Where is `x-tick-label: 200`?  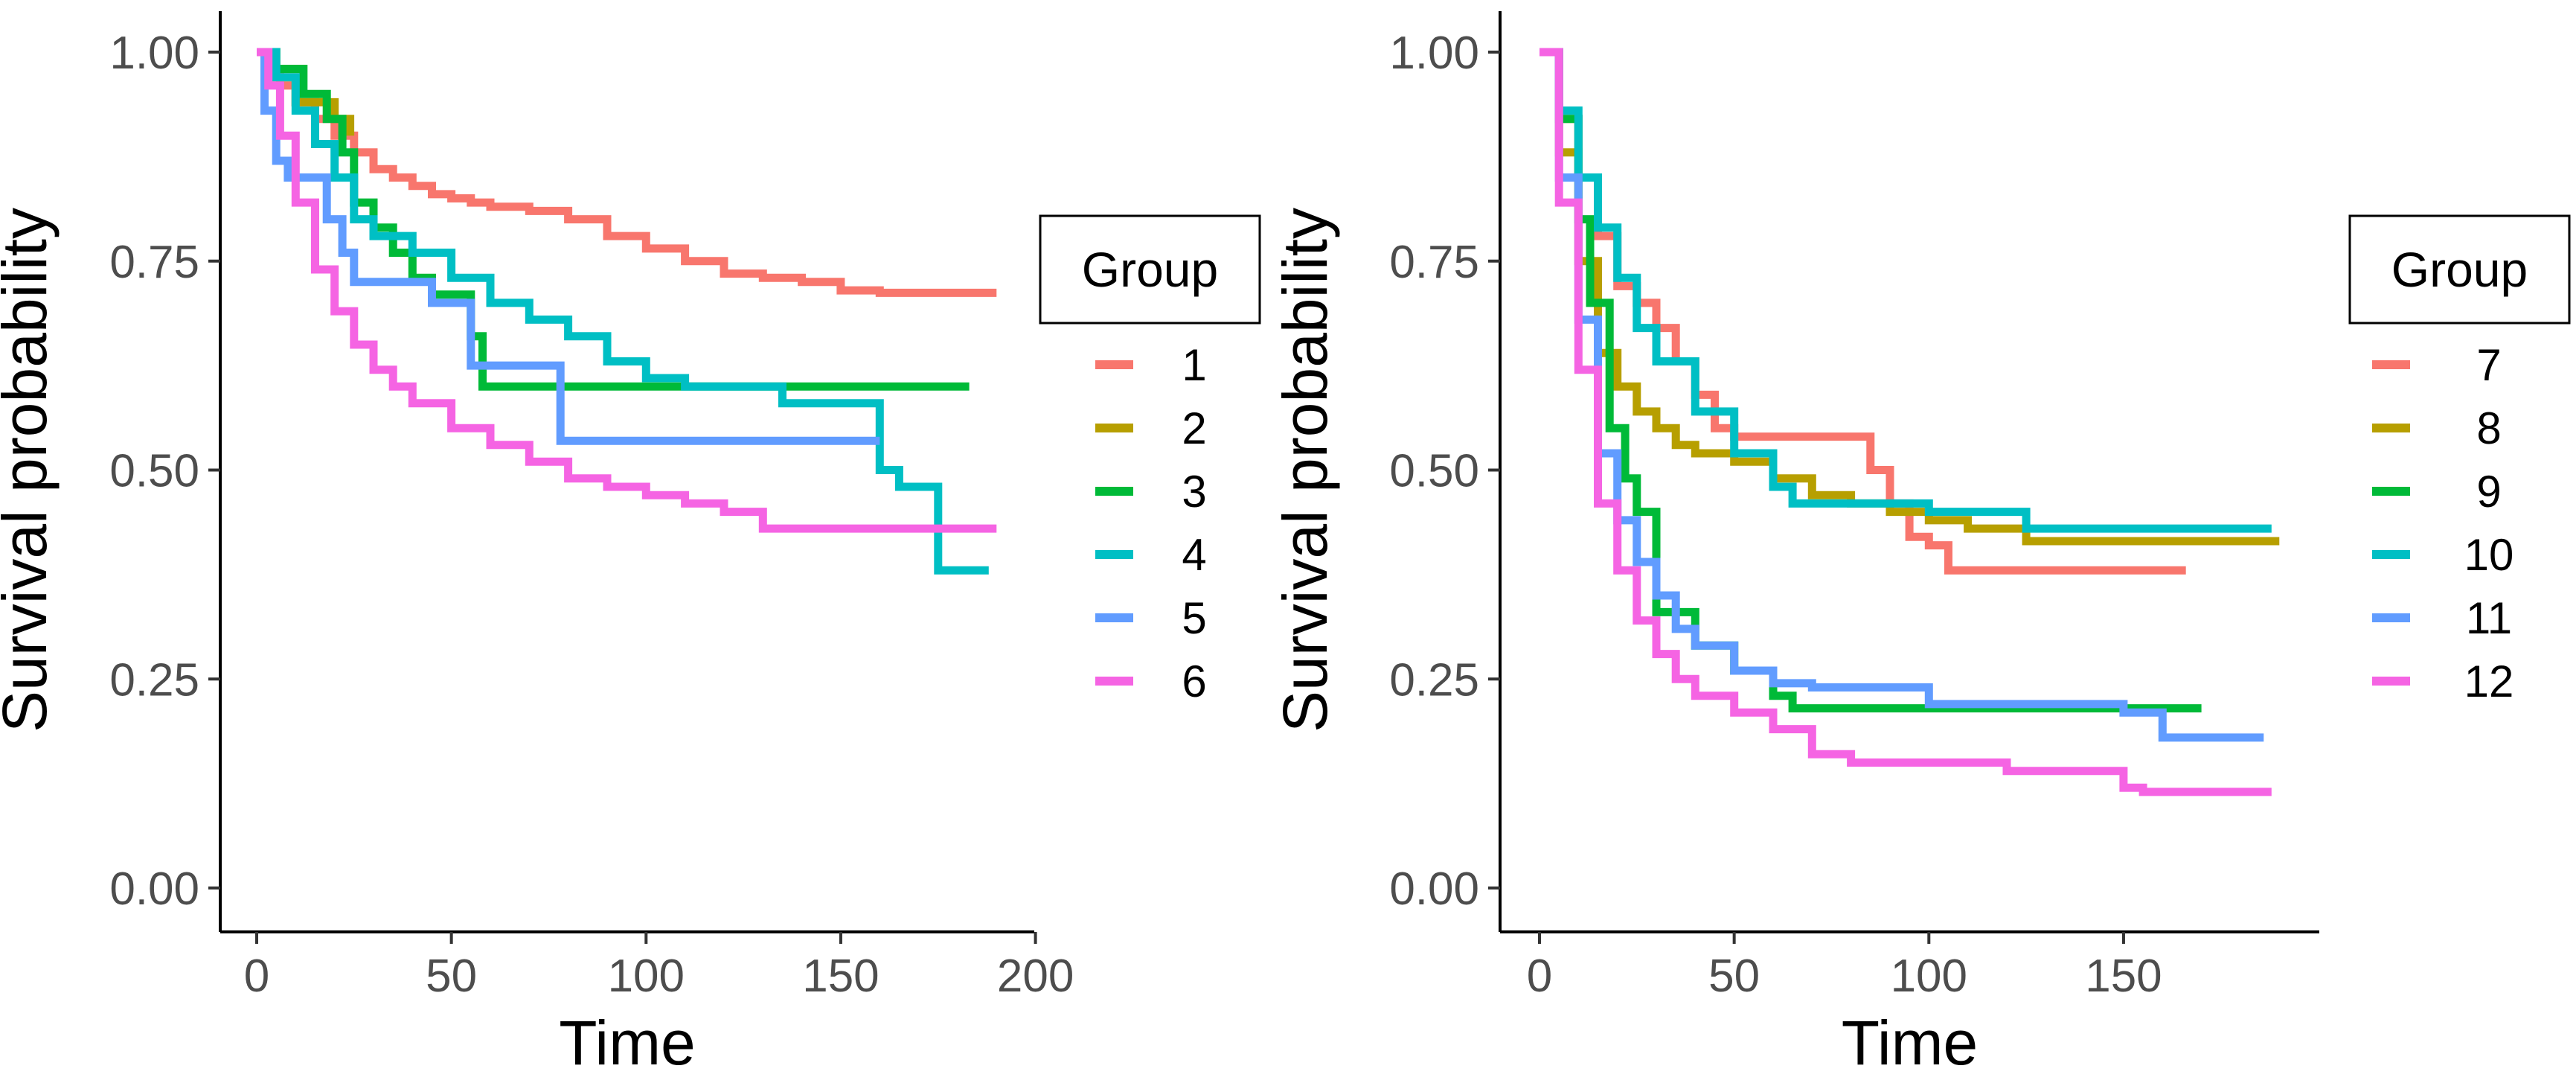 x-tick-label: 200 is located at coordinates (1035, 977).